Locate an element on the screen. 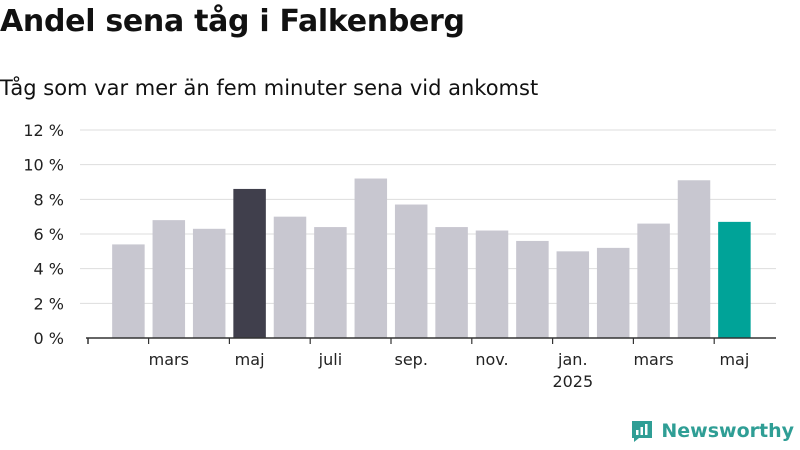 The image size is (800, 450). y-tick-label: 12 % is located at coordinates (43, 130).